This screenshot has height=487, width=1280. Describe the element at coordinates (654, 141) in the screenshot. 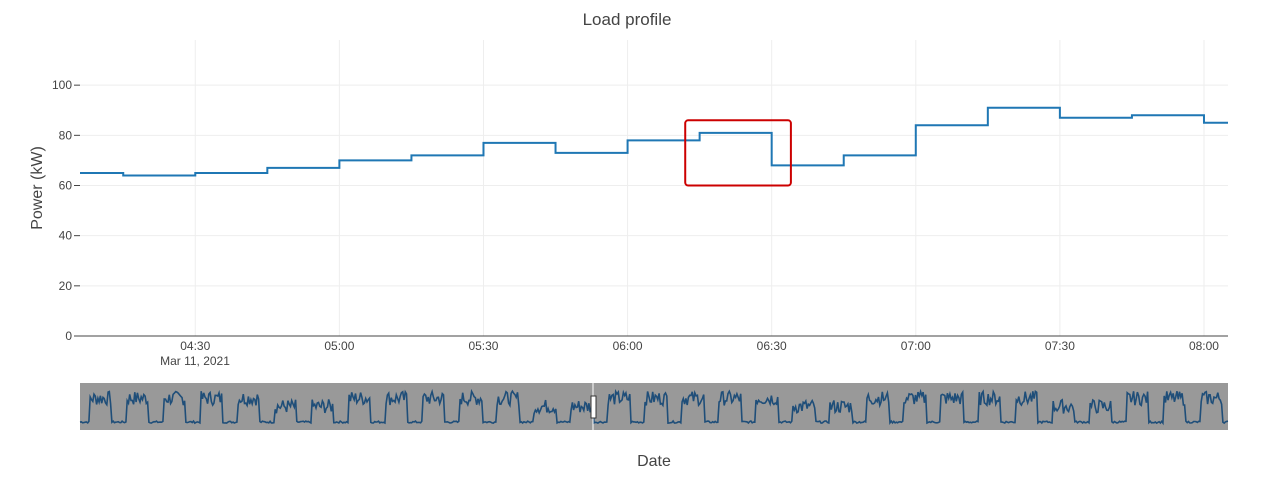

I see `series-line-power` at that location.